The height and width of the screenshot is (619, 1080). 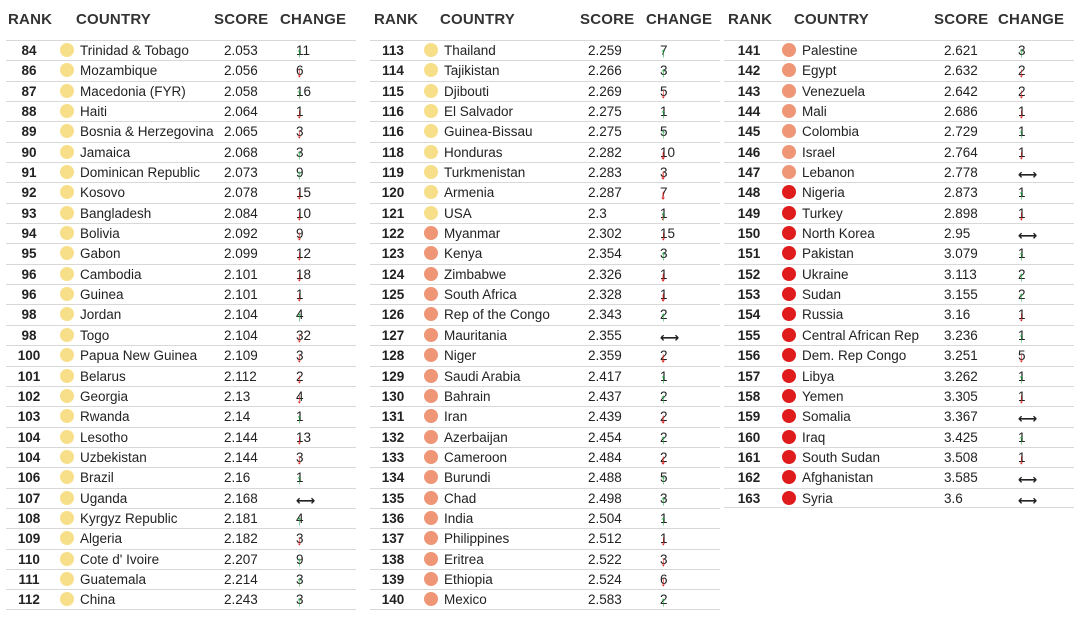 I want to click on change-cell: ↑ 4, so click(x=300, y=315).